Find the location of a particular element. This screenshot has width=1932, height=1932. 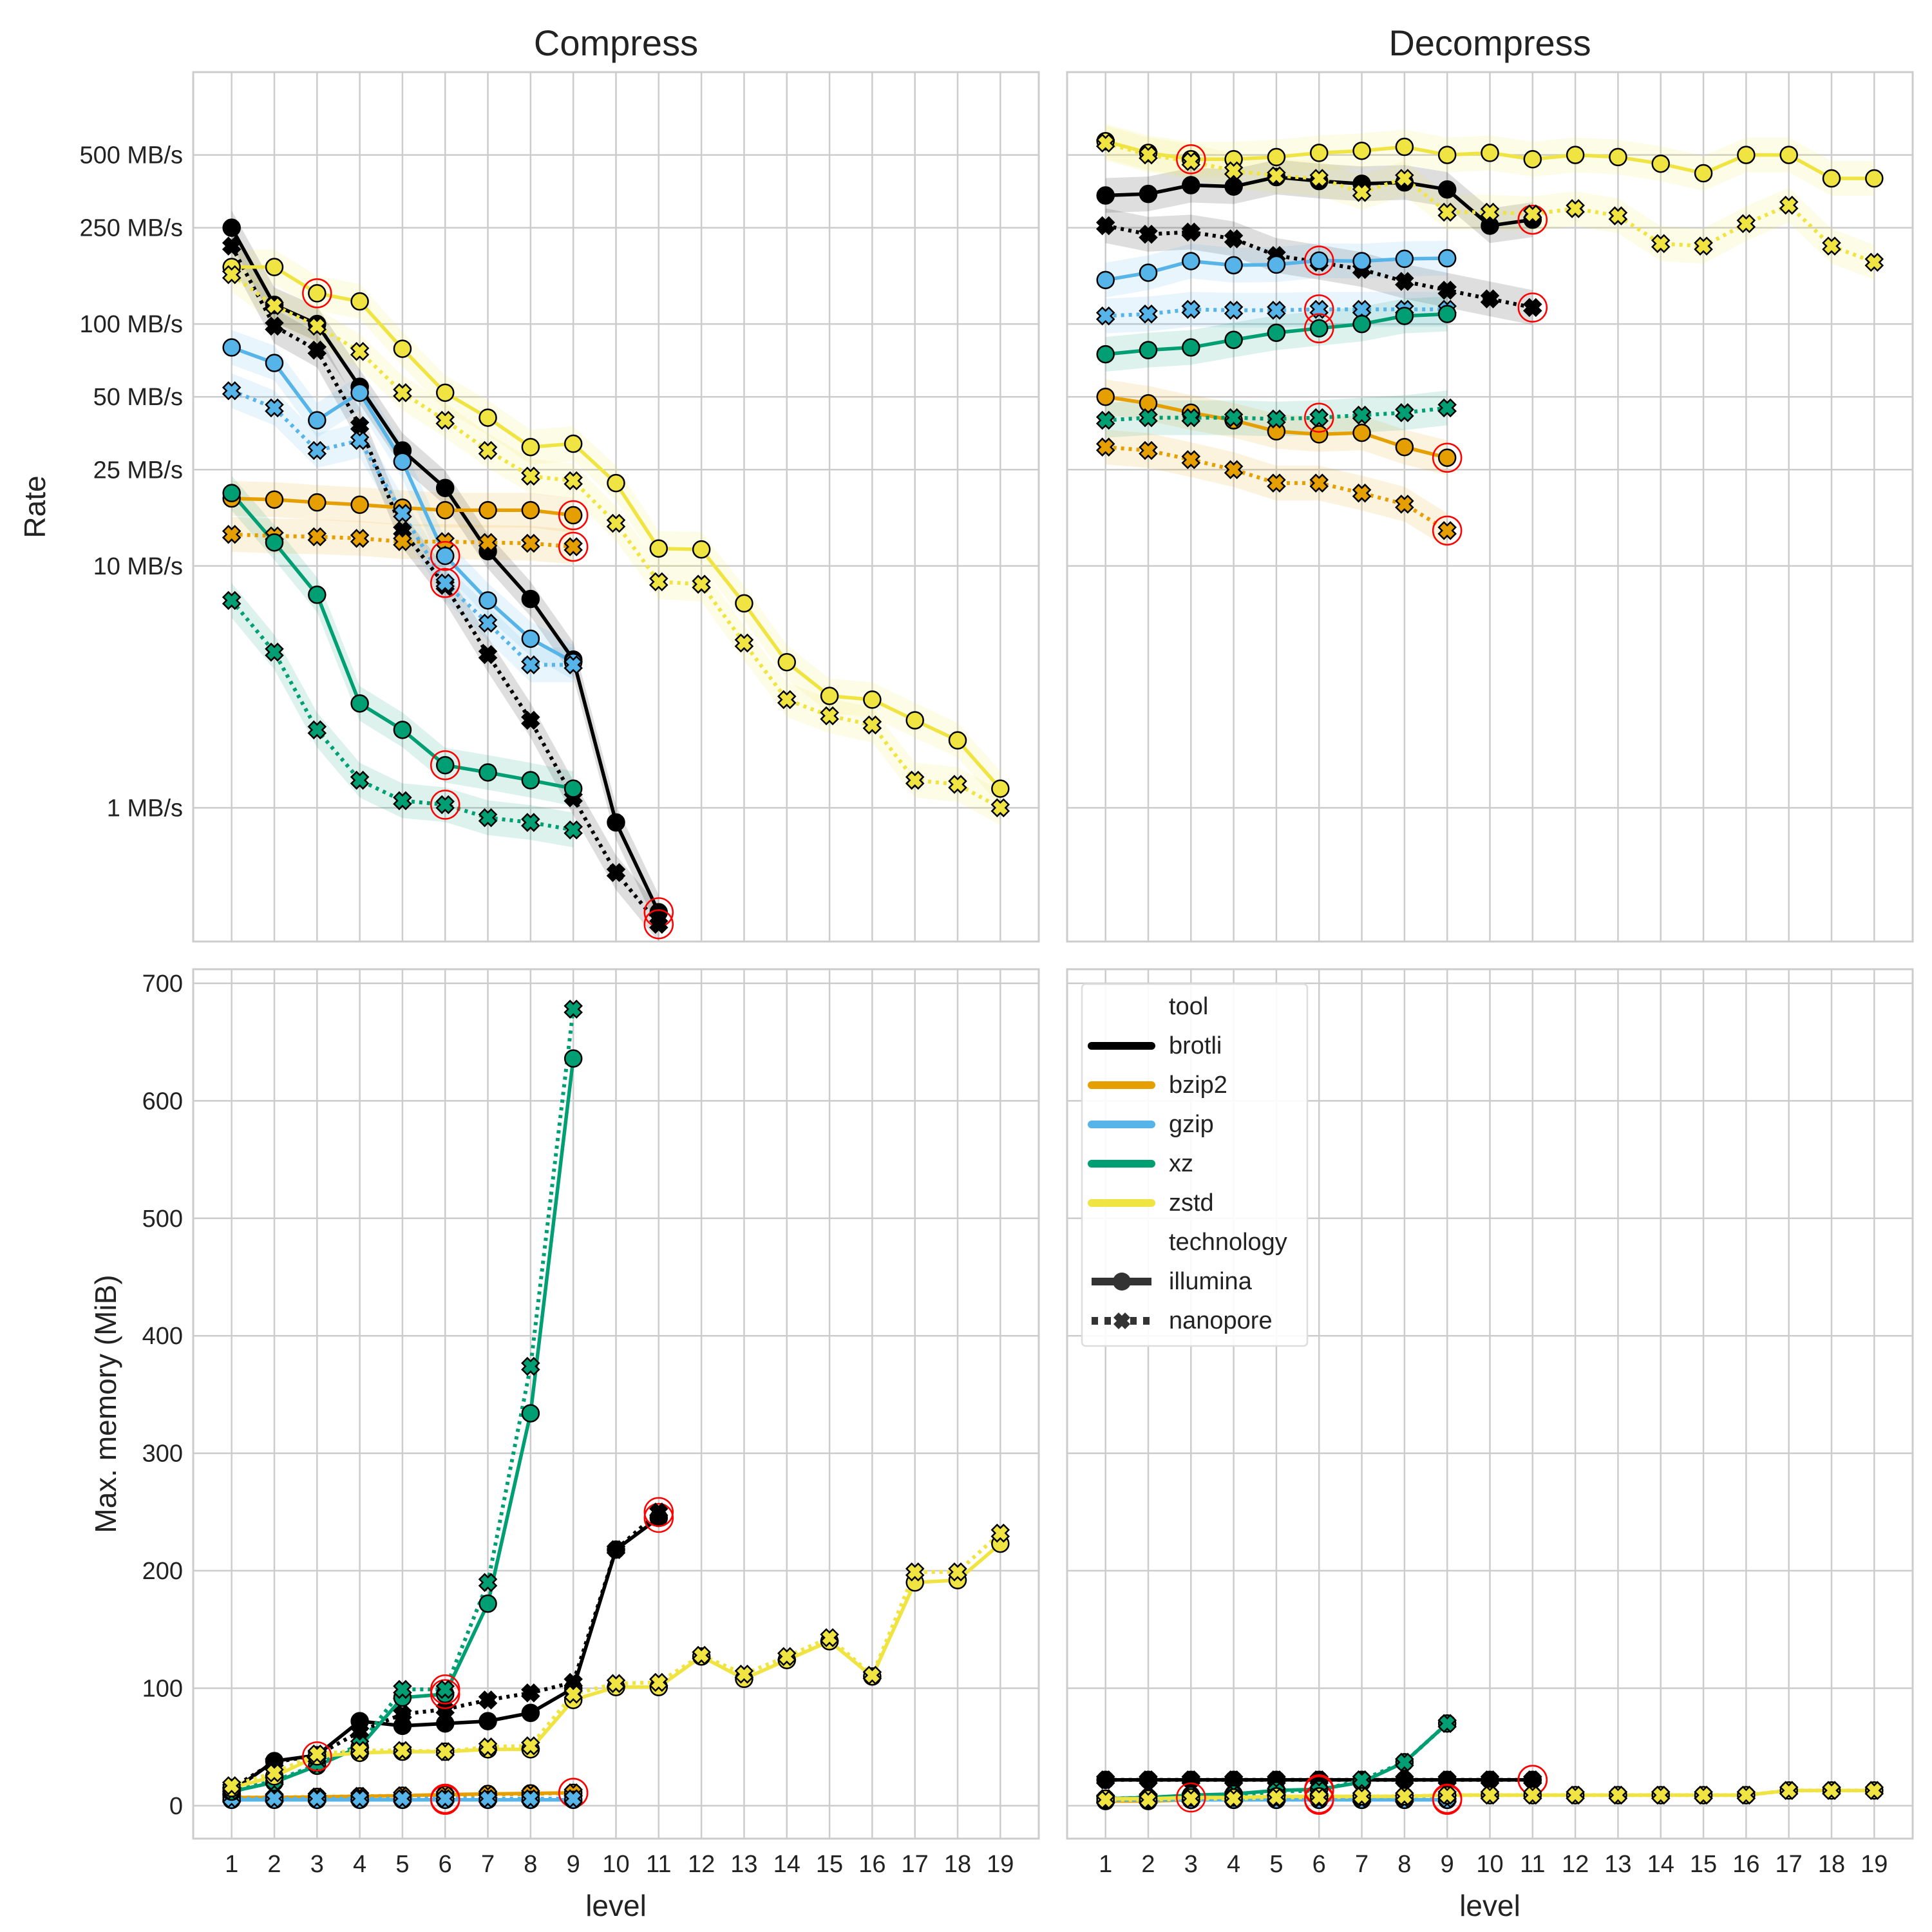

y-tick-label: 250 MB/s is located at coordinates (131, 229).